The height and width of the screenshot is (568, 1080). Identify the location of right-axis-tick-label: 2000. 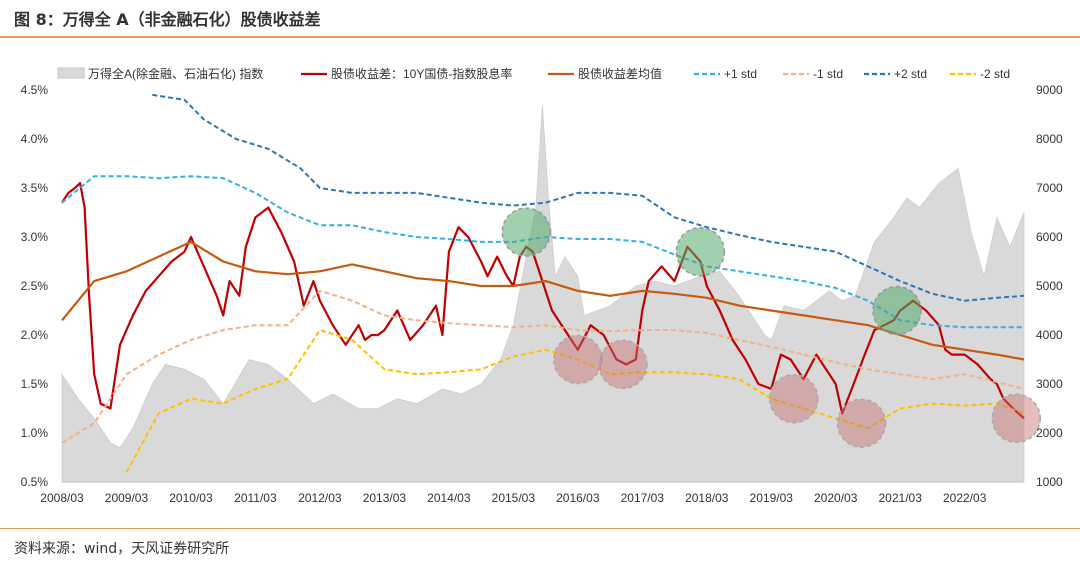
(1049, 433).